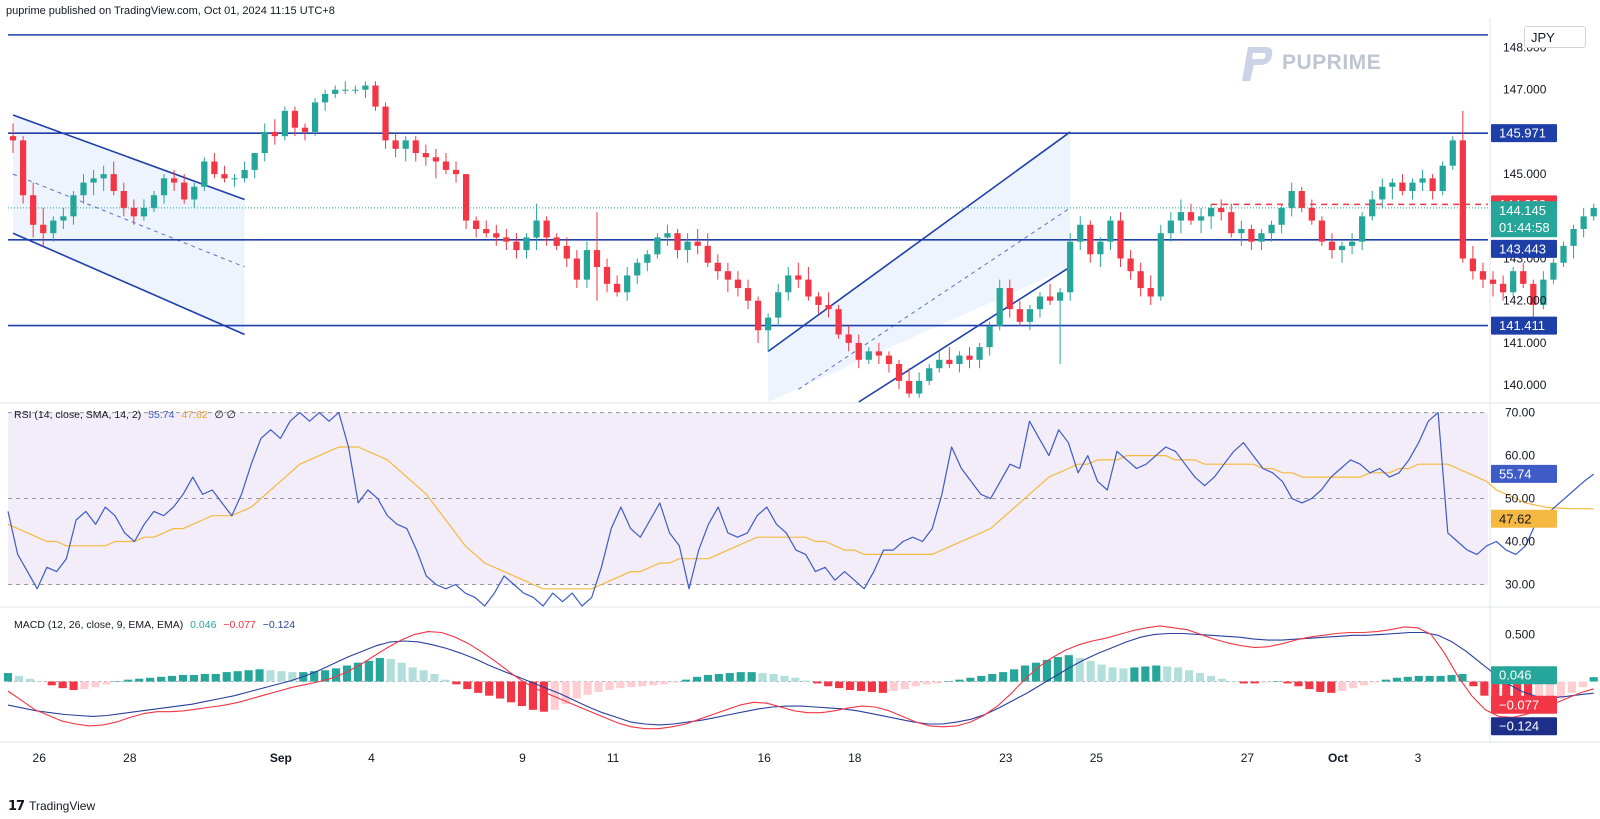 This screenshot has width=1600, height=819. What do you see at coordinates (1515, 518) in the screenshot?
I see `rsi-sma-label: 47.62` at bounding box center [1515, 518].